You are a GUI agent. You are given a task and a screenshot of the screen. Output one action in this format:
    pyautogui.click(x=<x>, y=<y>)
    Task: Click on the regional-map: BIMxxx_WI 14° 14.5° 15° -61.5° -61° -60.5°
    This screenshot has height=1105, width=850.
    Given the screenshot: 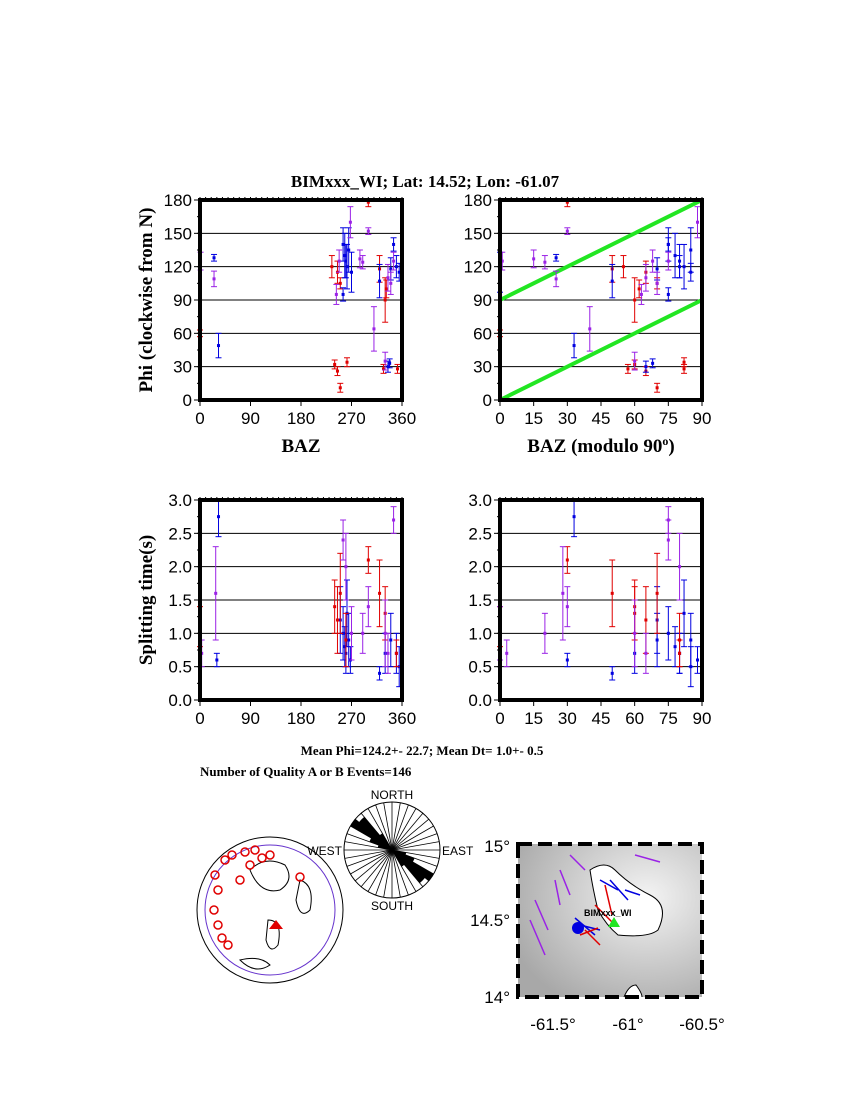 What is the action you would take?
    pyautogui.click(x=597, y=935)
    